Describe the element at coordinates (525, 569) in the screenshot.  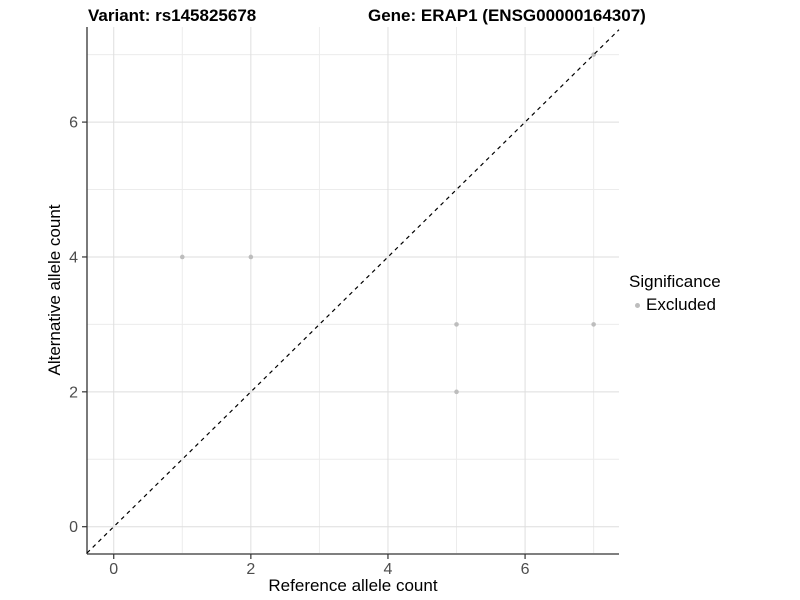
I see `x-tick-label: 6` at that location.